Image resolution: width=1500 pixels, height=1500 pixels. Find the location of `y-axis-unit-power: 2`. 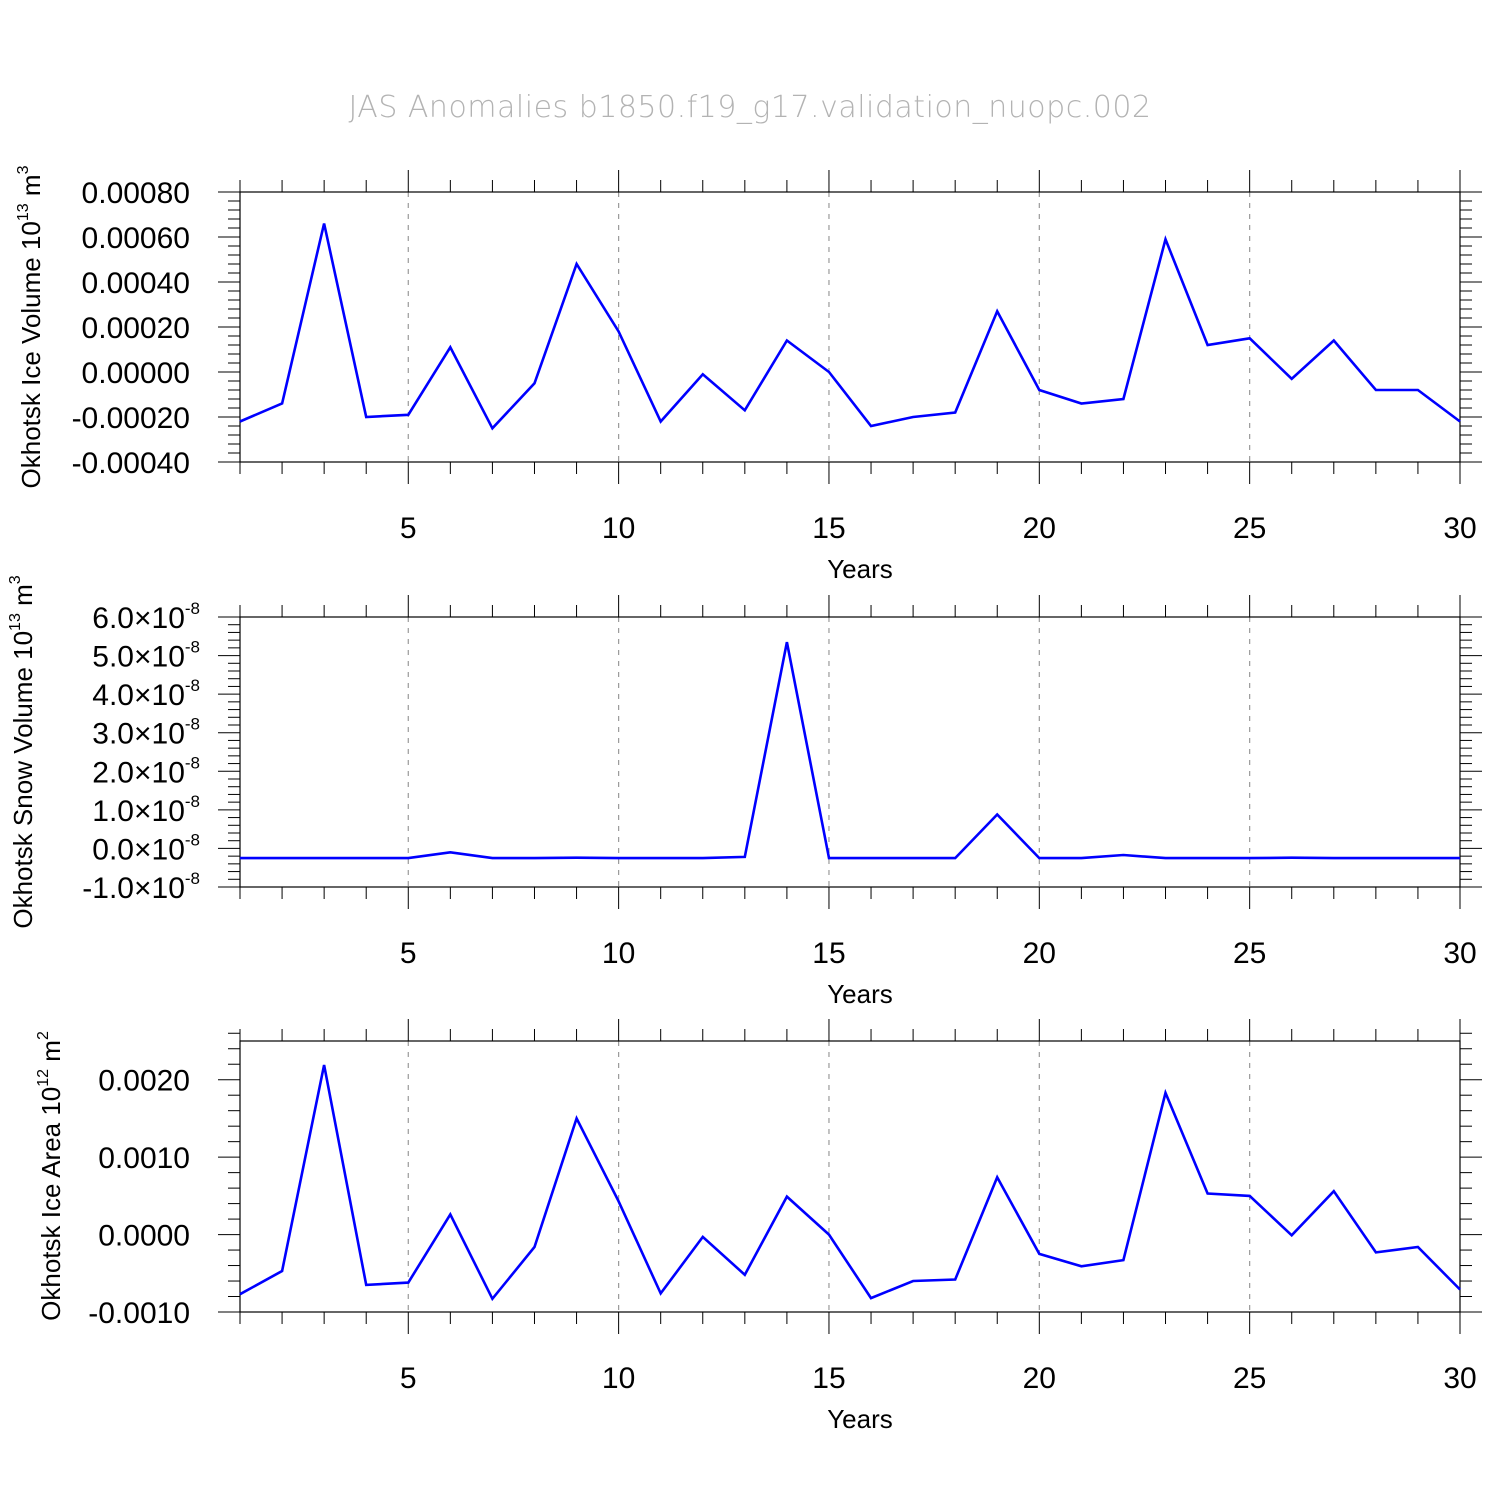

y-axis-unit-power: 2 is located at coordinates (43, 1035).